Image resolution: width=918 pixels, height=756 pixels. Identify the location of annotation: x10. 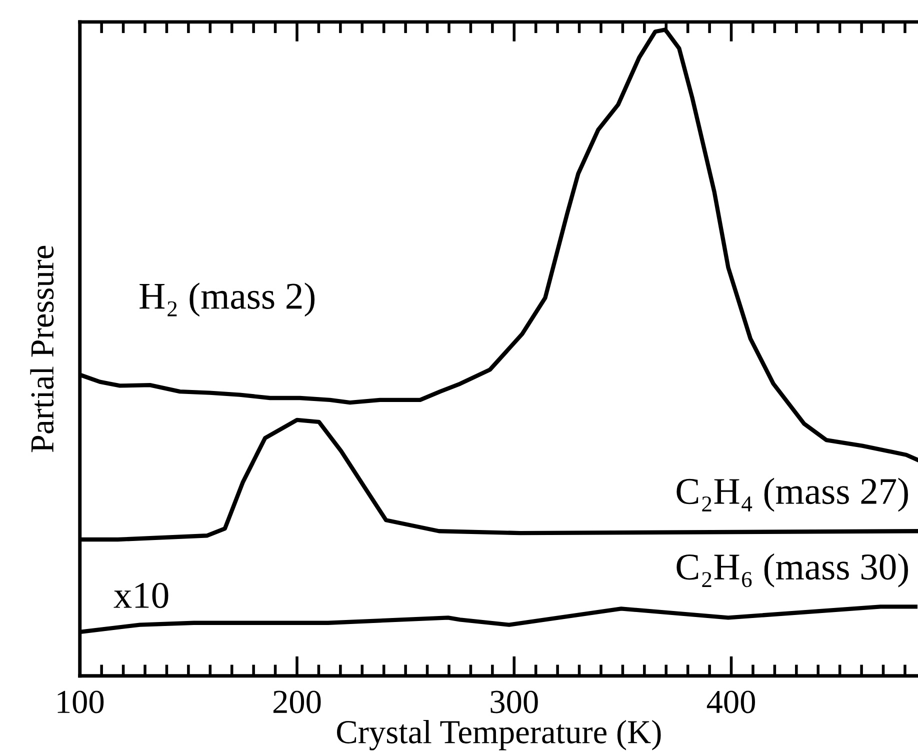
(141, 595).